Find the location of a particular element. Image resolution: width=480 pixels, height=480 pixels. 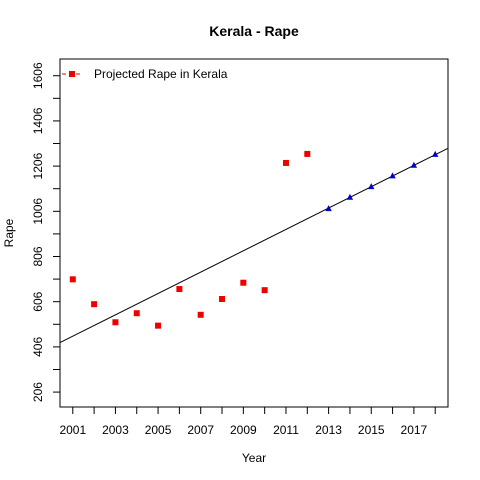

y-axis-label: Rape is located at coordinates (9, 232).